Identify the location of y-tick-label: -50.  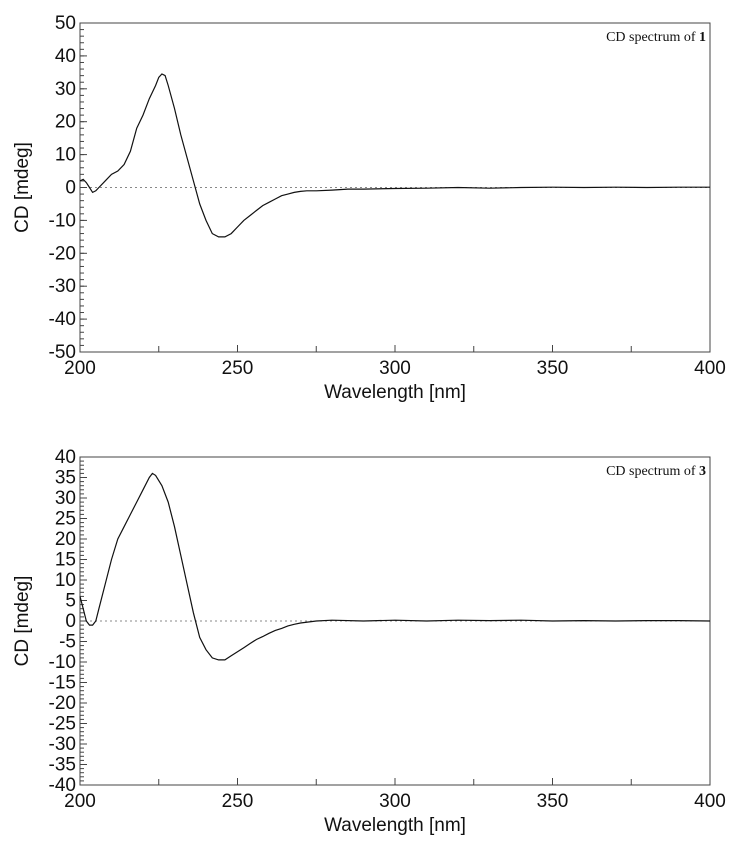
(62, 352).